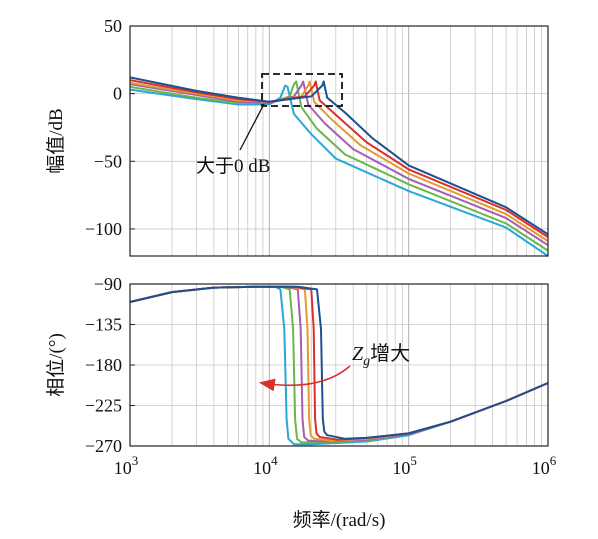 The width and height of the screenshot is (598, 539). Describe the element at coordinates (390, 353) in the screenshot. I see `zg-annotation-suffix: 增大` at that location.